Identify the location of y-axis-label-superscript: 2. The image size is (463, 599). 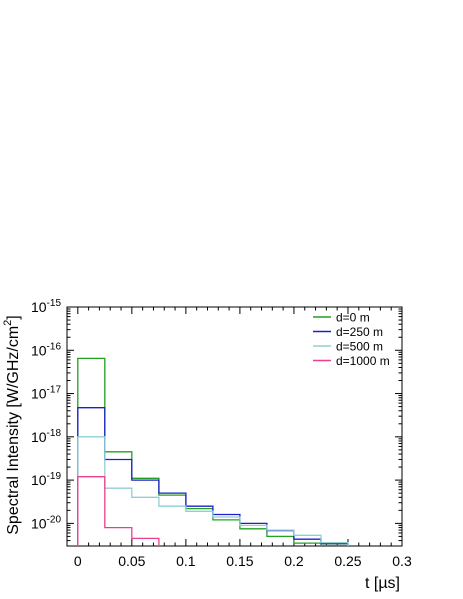
(8, 323).